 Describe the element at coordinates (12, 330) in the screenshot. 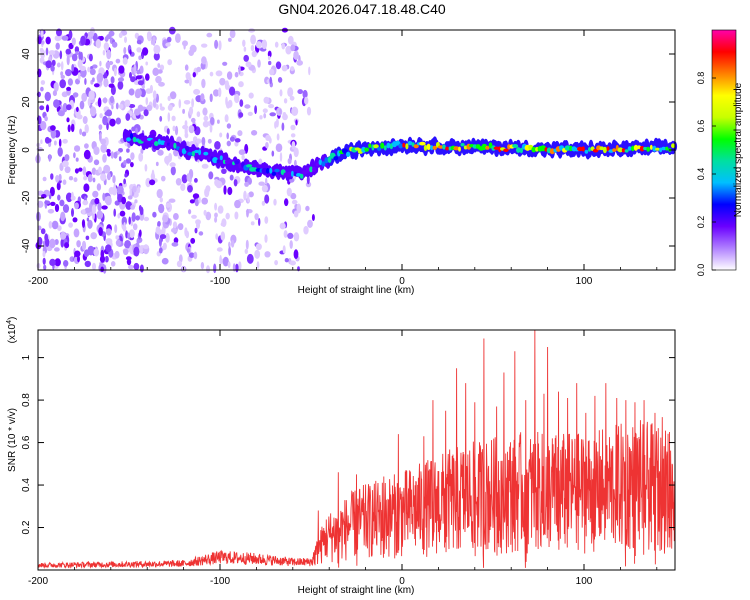

I see `snr-scale-factor: (x104)` at that location.